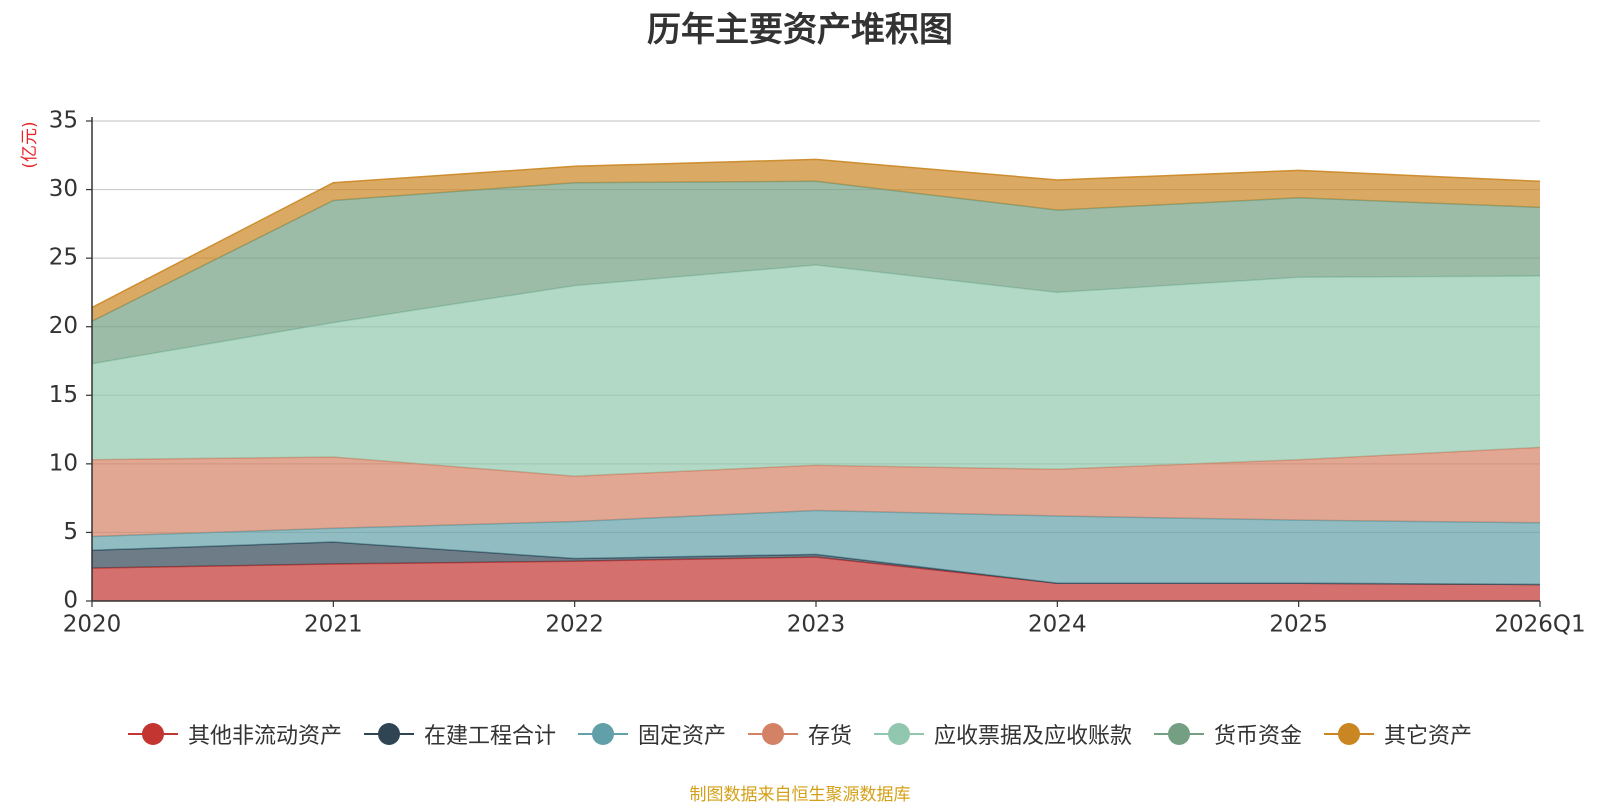 The height and width of the screenshot is (805, 1600). Describe the element at coordinates (1057, 625) in the screenshot. I see `x-tick-label: 2024` at that location.